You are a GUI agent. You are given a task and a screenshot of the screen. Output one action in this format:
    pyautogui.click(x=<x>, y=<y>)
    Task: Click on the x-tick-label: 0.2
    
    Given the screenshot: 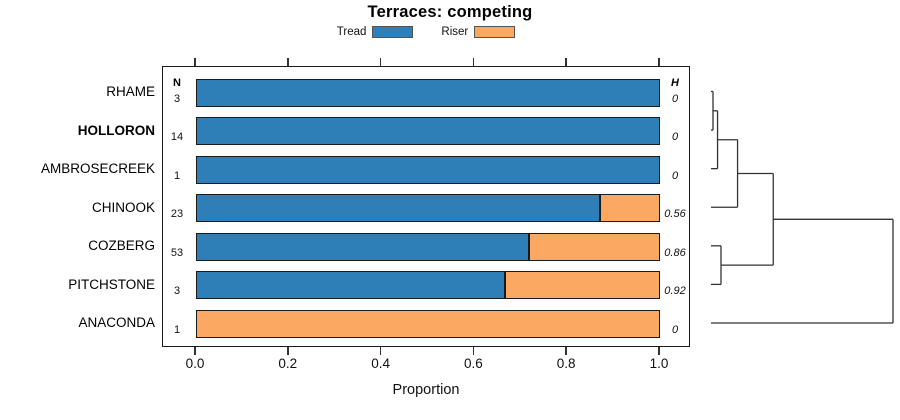 What is the action you would take?
    pyautogui.click(x=288, y=363)
    